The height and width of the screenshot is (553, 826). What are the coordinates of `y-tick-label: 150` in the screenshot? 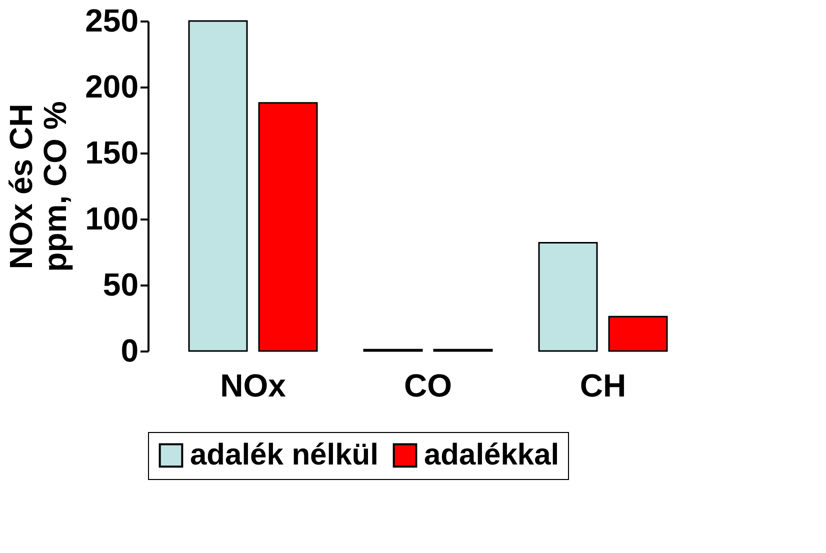 It's located at (111, 152).